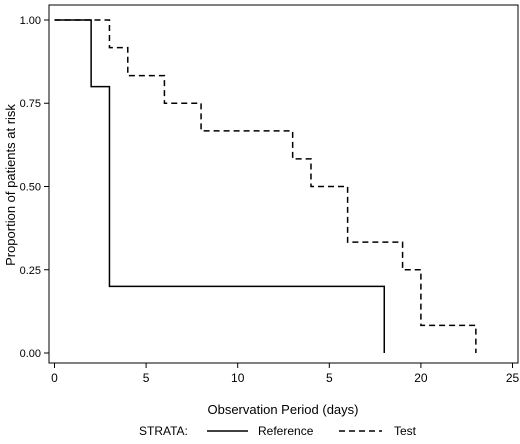 This screenshot has width=520, height=444. Describe the element at coordinates (282, 409) in the screenshot. I see `x-axis-label: Observation Period (days)` at that location.